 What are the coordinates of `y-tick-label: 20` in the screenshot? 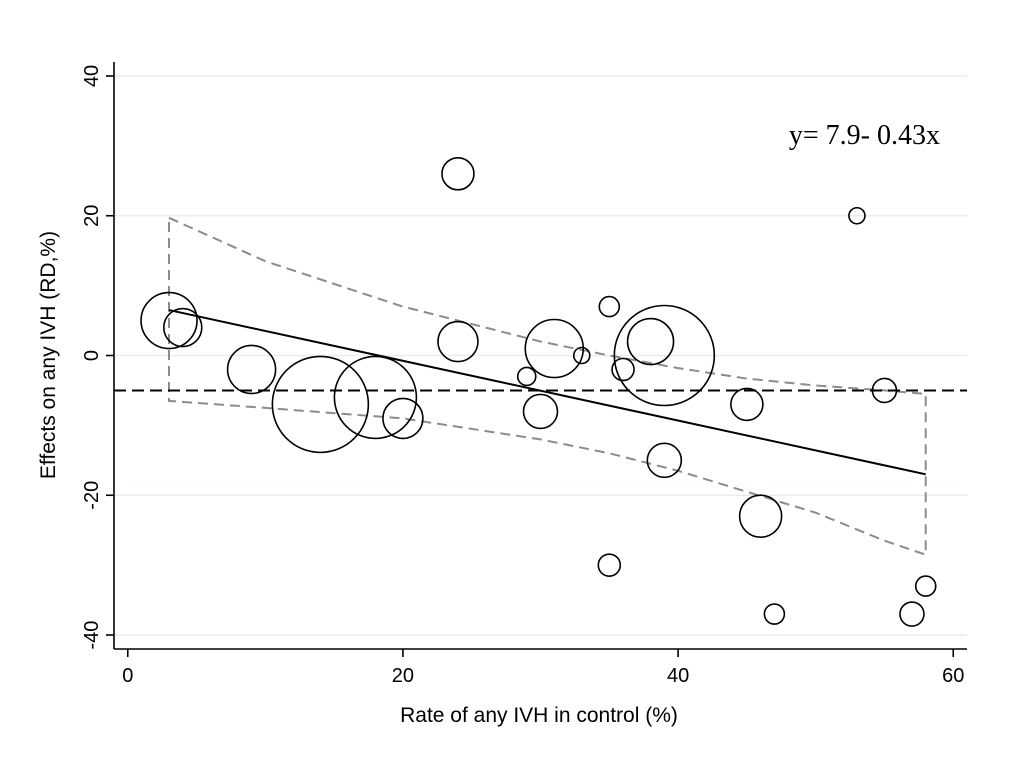 It's located at (92, 216).